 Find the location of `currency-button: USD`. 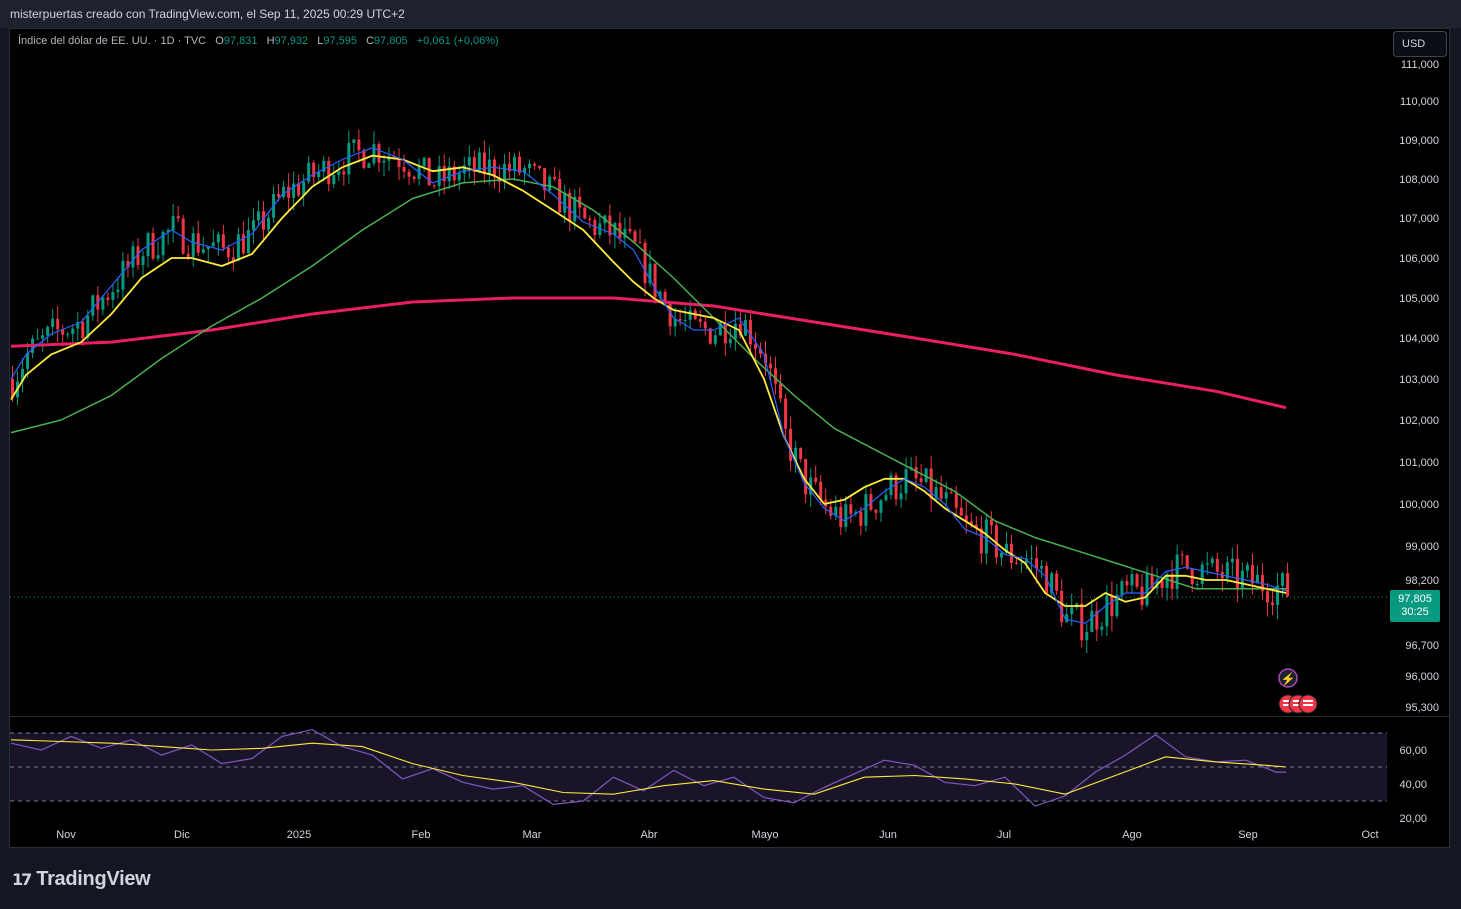

currency-button: USD is located at coordinates (1420, 44).